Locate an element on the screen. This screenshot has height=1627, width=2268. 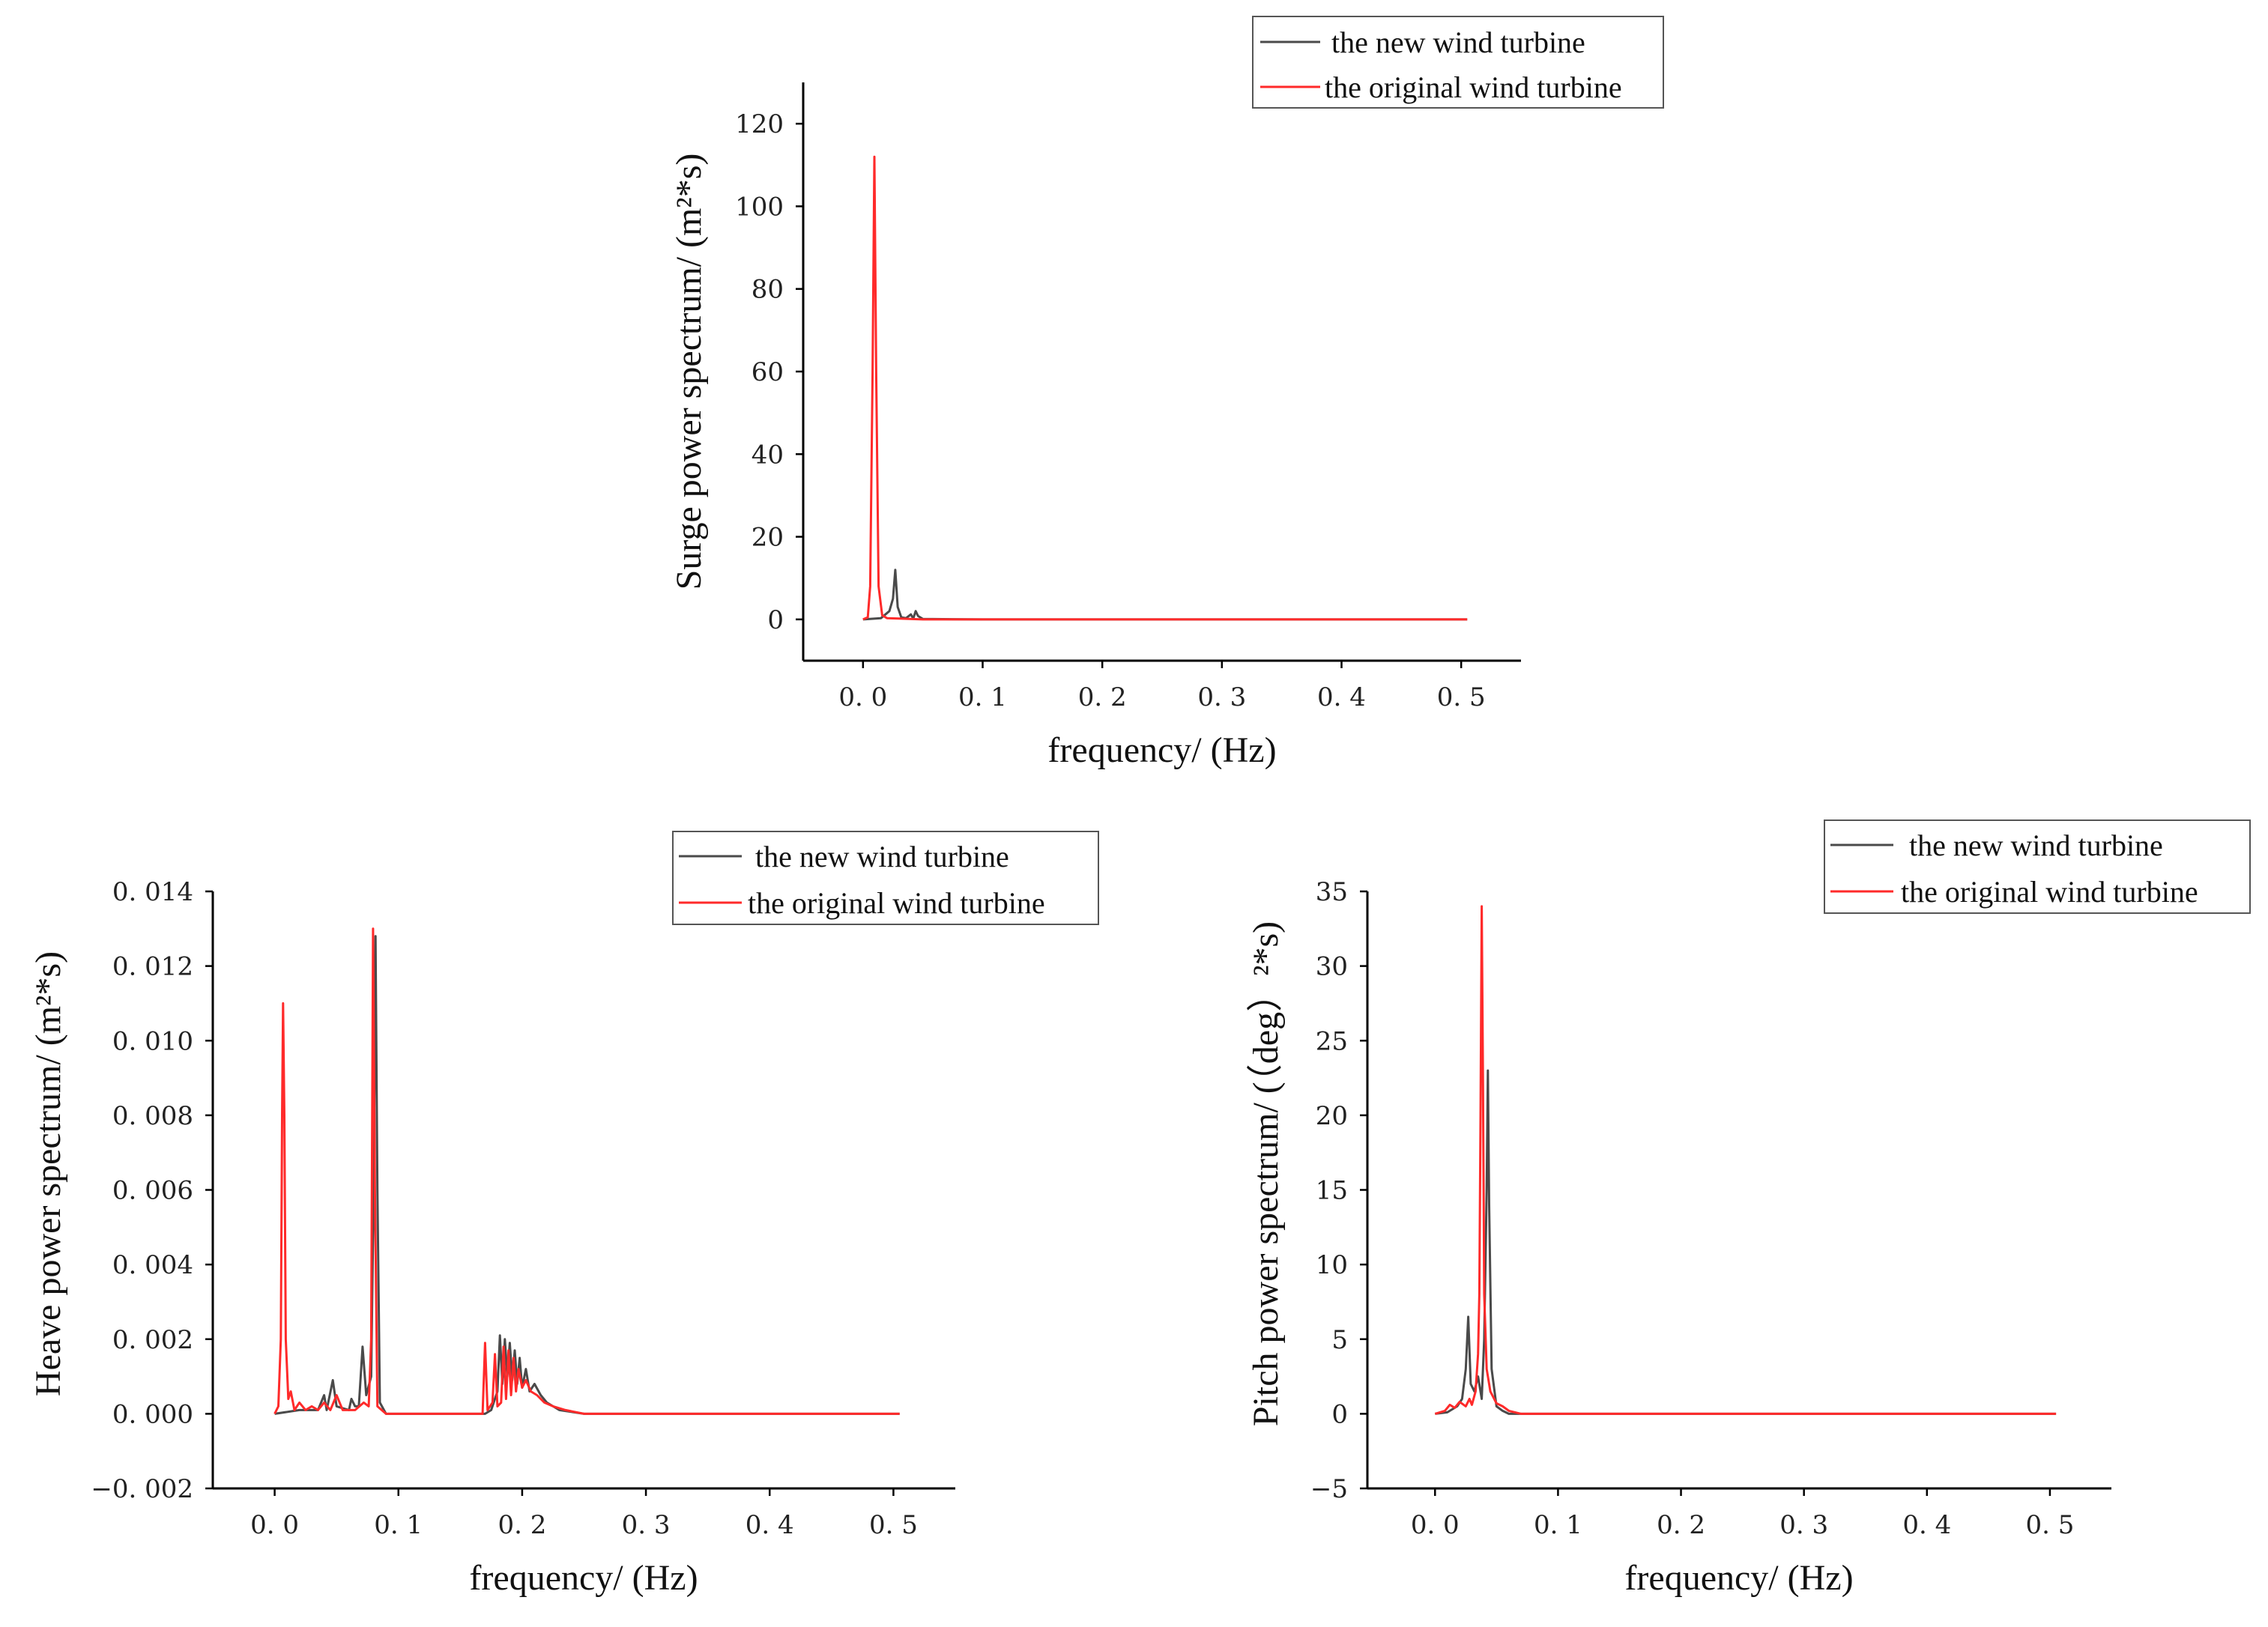
heave-series-original-line is located at coordinates (586, 1171).